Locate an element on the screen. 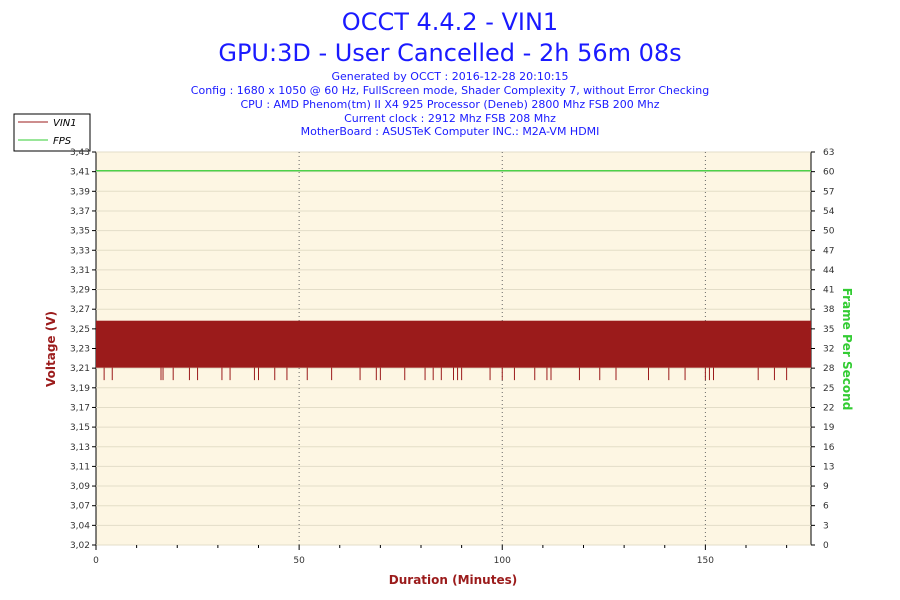  y2-tick-label: 25 is located at coordinates (828, 389).